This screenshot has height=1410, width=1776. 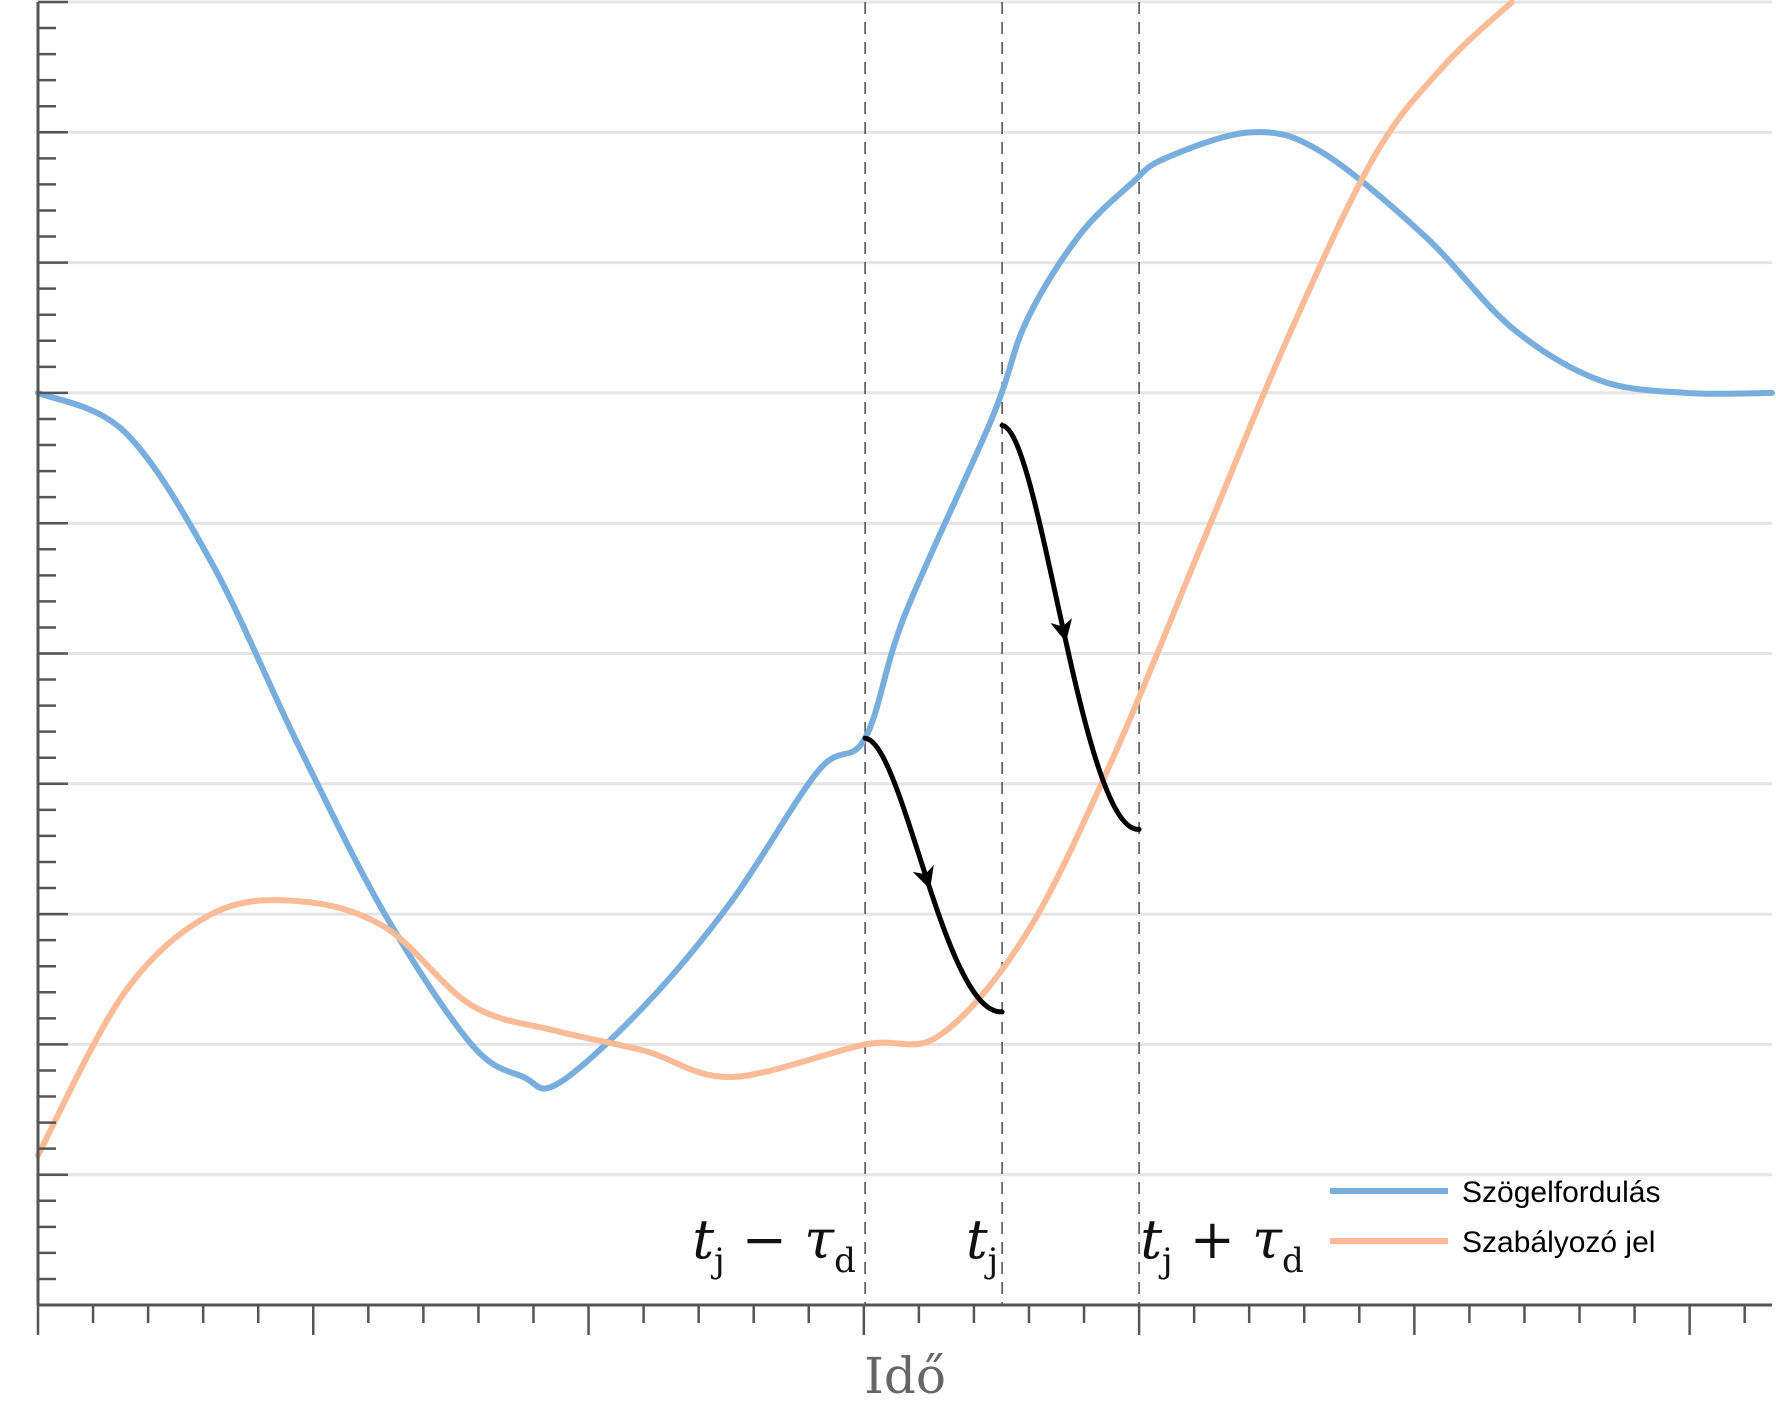 What do you see at coordinates (773, 1244) in the screenshot?
I see `guide-label: tj − τd` at bounding box center [773, 1244].